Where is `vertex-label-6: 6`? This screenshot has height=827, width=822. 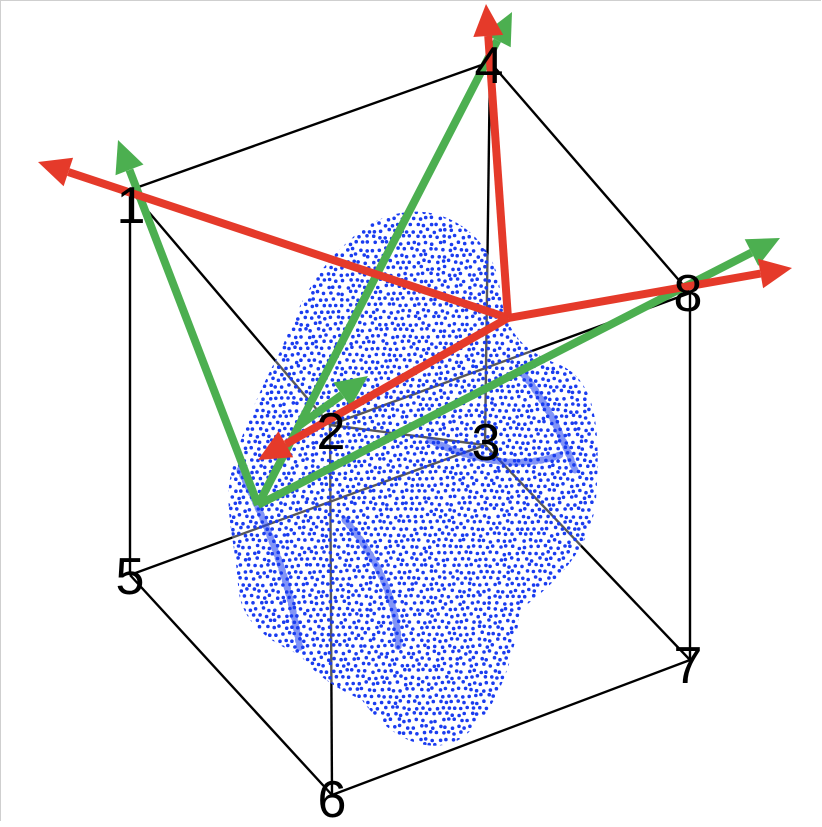 vertex-label-6: 6 is located at coordinates (332, 796).